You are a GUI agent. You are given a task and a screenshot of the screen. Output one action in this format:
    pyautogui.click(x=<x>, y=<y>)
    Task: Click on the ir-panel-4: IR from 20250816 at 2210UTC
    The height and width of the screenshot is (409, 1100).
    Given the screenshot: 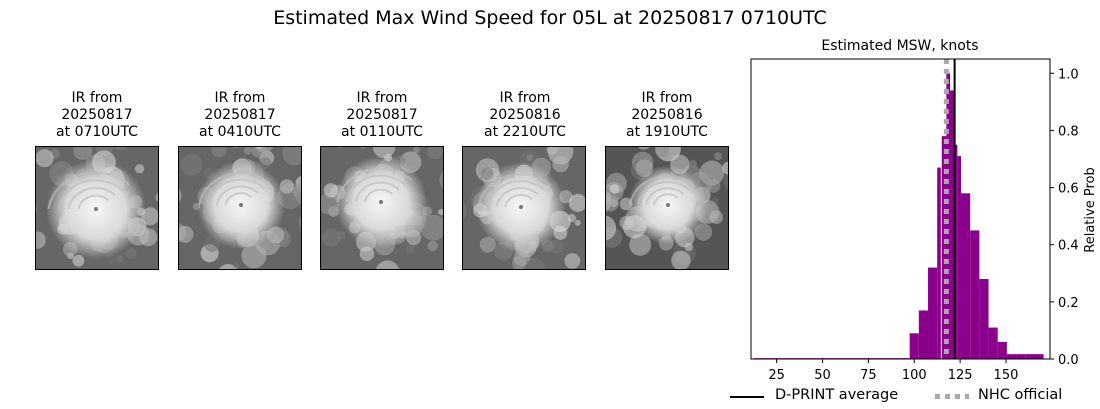 What is the action you would take?
    pyautogui.click(x=525, y=180)
    